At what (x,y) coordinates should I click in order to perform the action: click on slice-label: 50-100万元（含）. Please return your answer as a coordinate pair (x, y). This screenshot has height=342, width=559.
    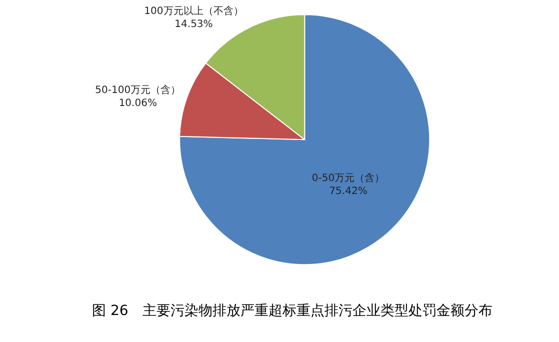
    Looking at the image, I should click on (138, 90).